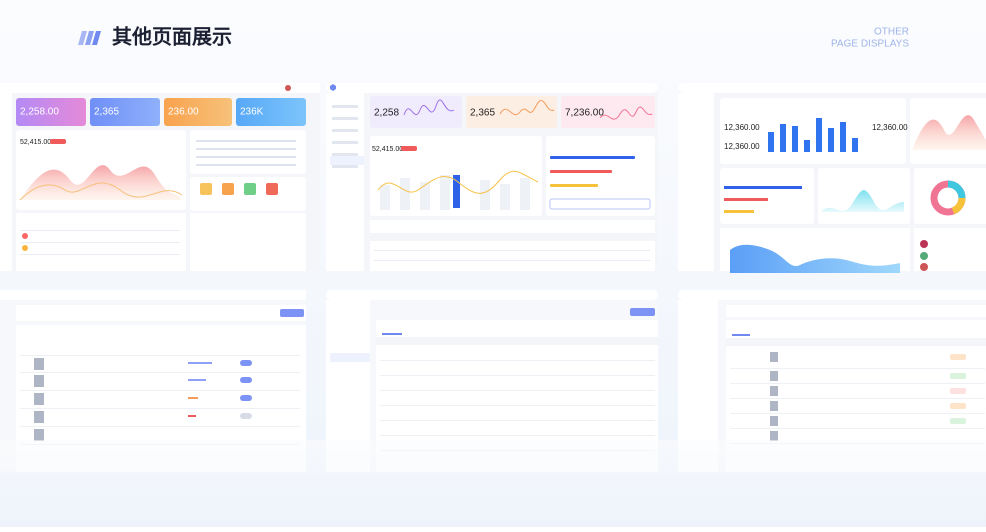 This screenshot has height=532, width=986. What do you see at coordinates (172, 36) in the screenshot?
I see `page-title: 其他页面展示` at bounding box center [172, 36].